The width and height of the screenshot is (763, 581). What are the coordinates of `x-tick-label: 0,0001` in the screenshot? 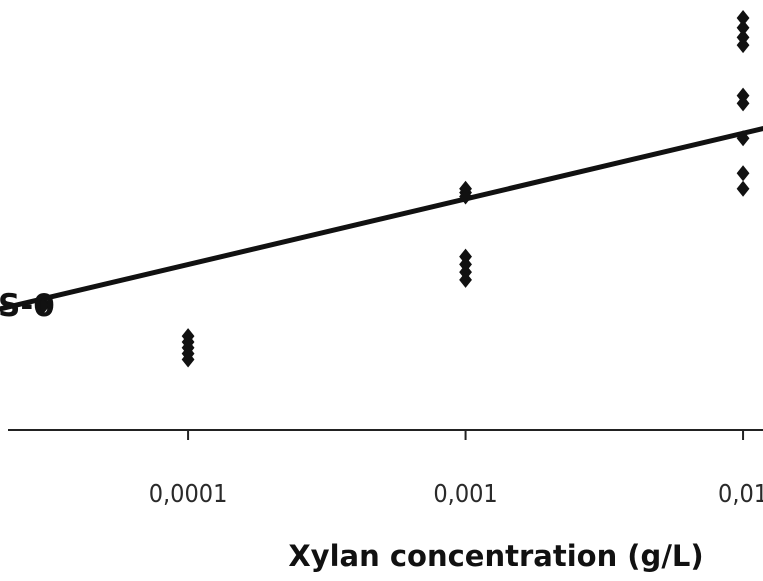 It's located at (188, 493).